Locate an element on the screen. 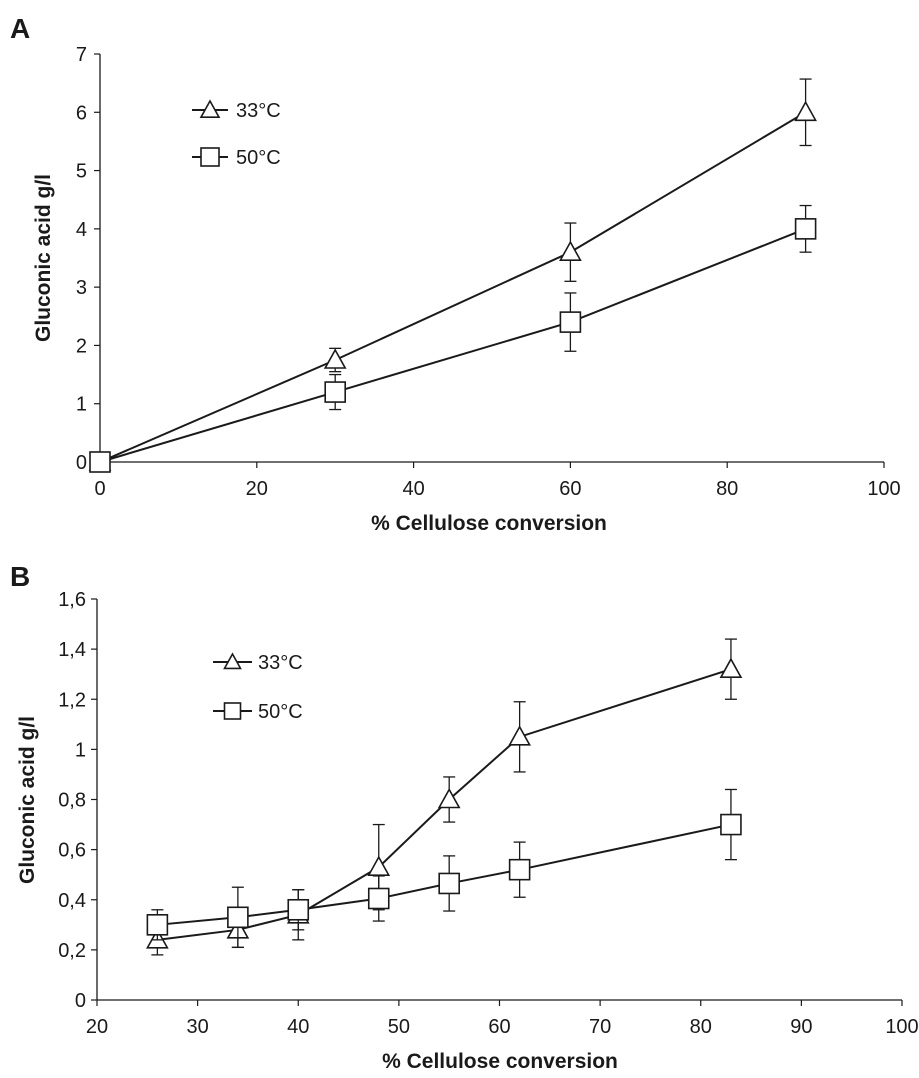 The width and height of the screenshot is (919, 1078). panel-label: A is located at coordinates (20, 28).